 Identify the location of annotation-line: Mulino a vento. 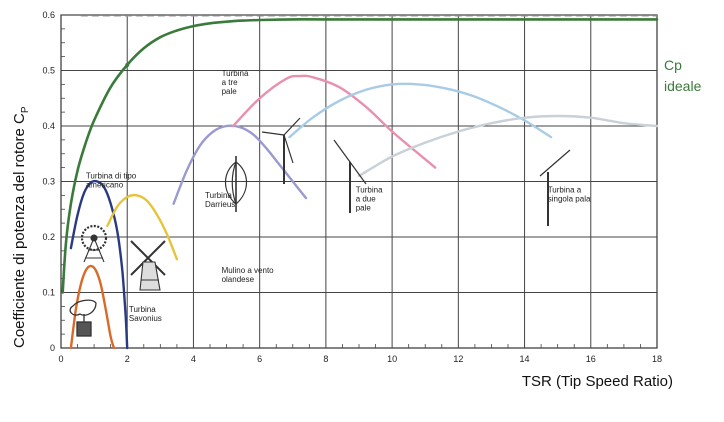
(248, 270).